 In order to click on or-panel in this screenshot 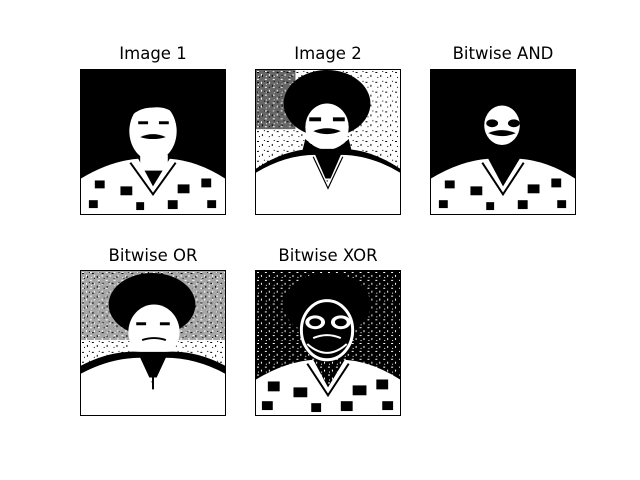, I will do `click(153, 343)`.